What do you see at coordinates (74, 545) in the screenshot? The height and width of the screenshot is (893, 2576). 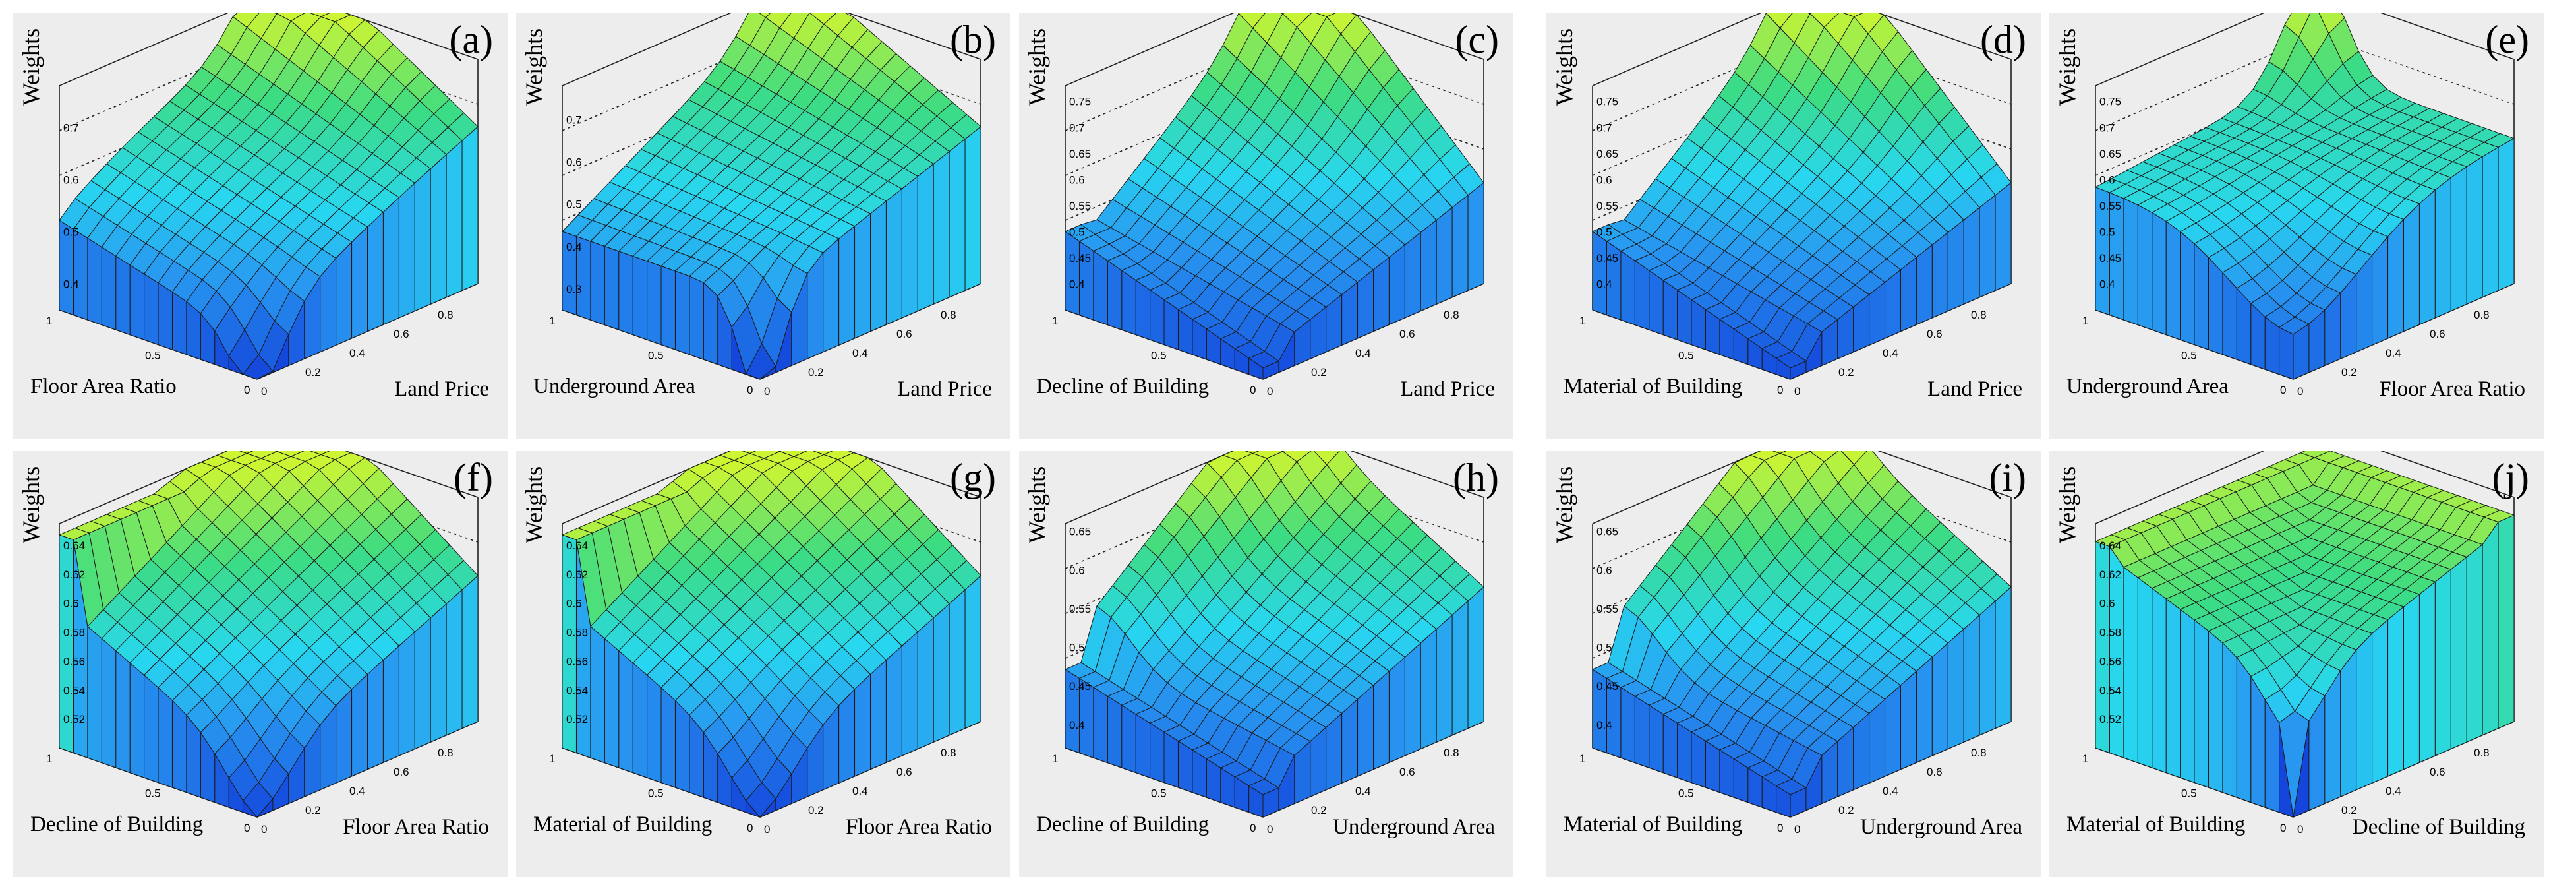 I see `z-tick-label: 0.64` at bounding box center [74, 545].